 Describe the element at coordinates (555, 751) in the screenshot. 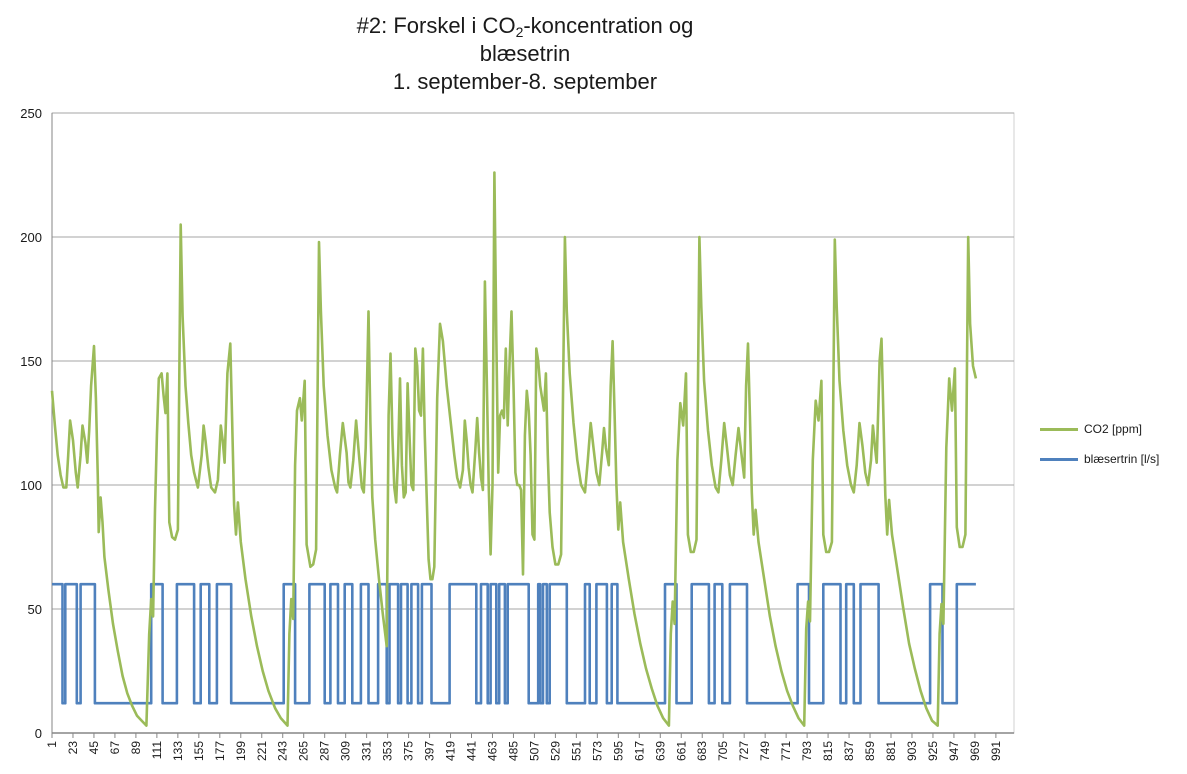

I see `x-tick-label-529: 529` at that location.